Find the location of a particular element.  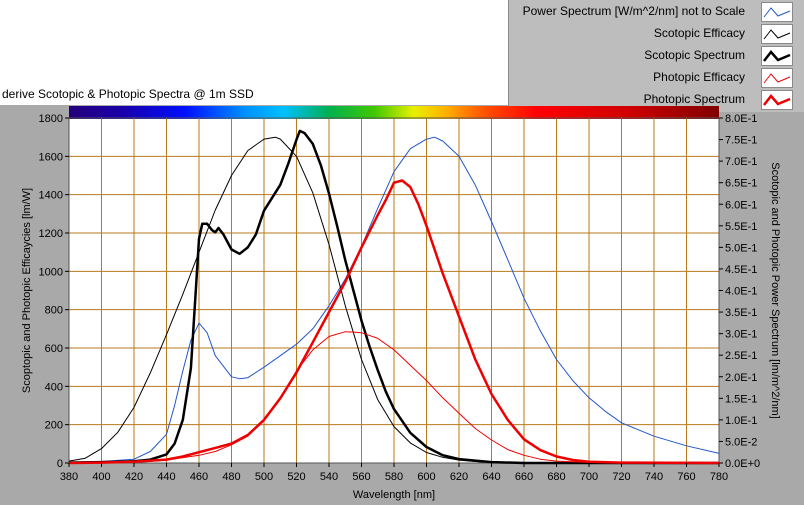

legend-label: Scotopic Spectrum is located at coordinates (694, 55).